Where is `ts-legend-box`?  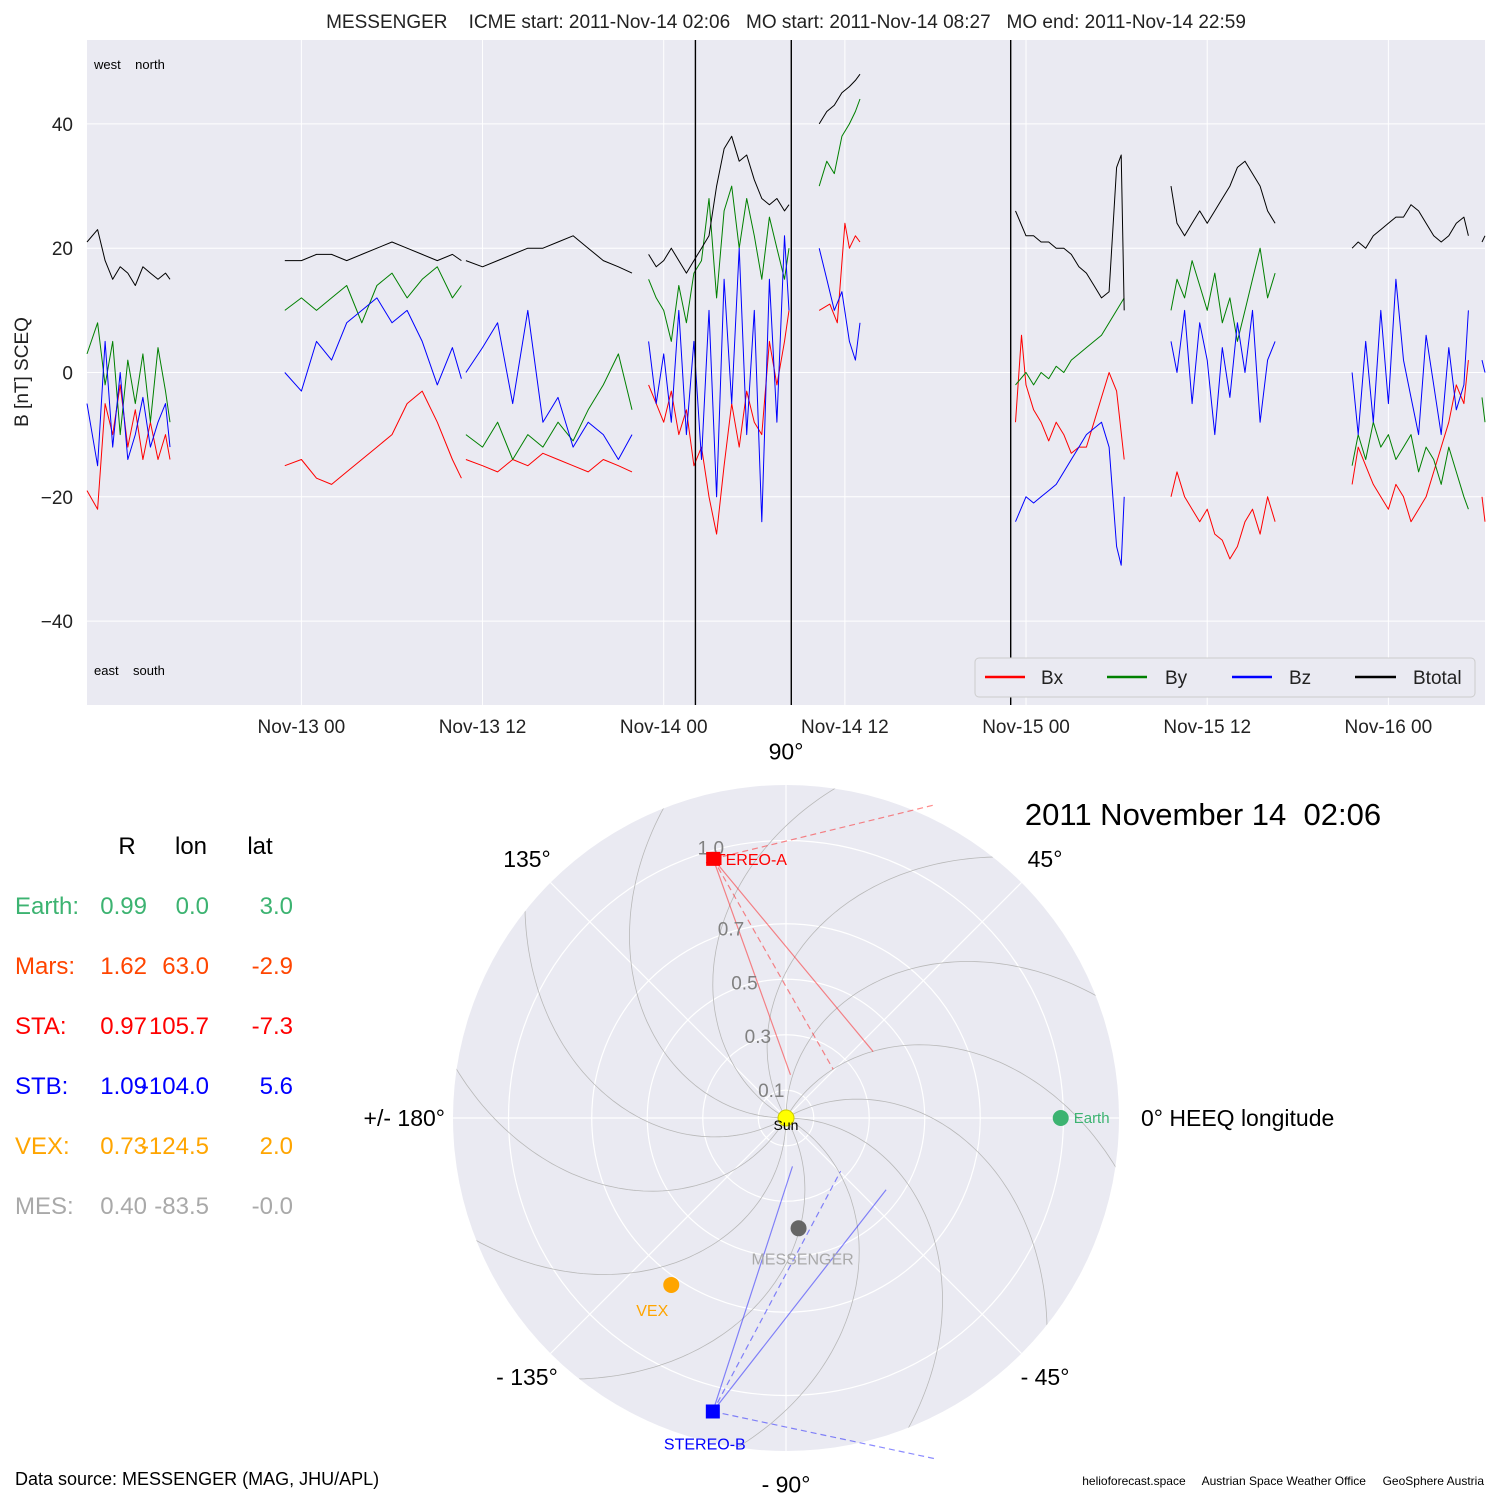
ts-legend-box is located at coordinates (1225, 677).